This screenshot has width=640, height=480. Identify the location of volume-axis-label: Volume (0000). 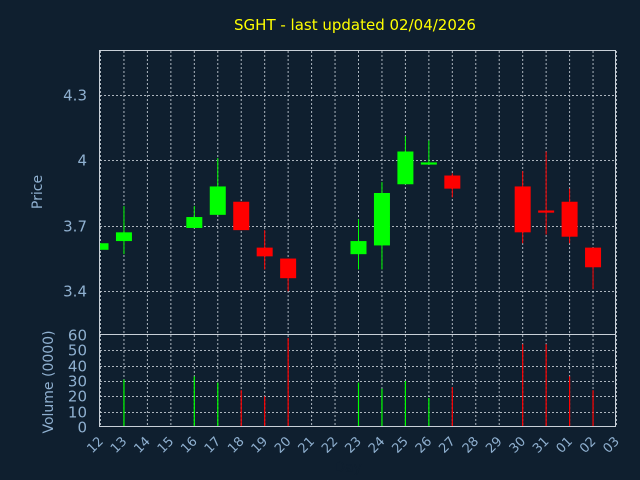
(49, 381).